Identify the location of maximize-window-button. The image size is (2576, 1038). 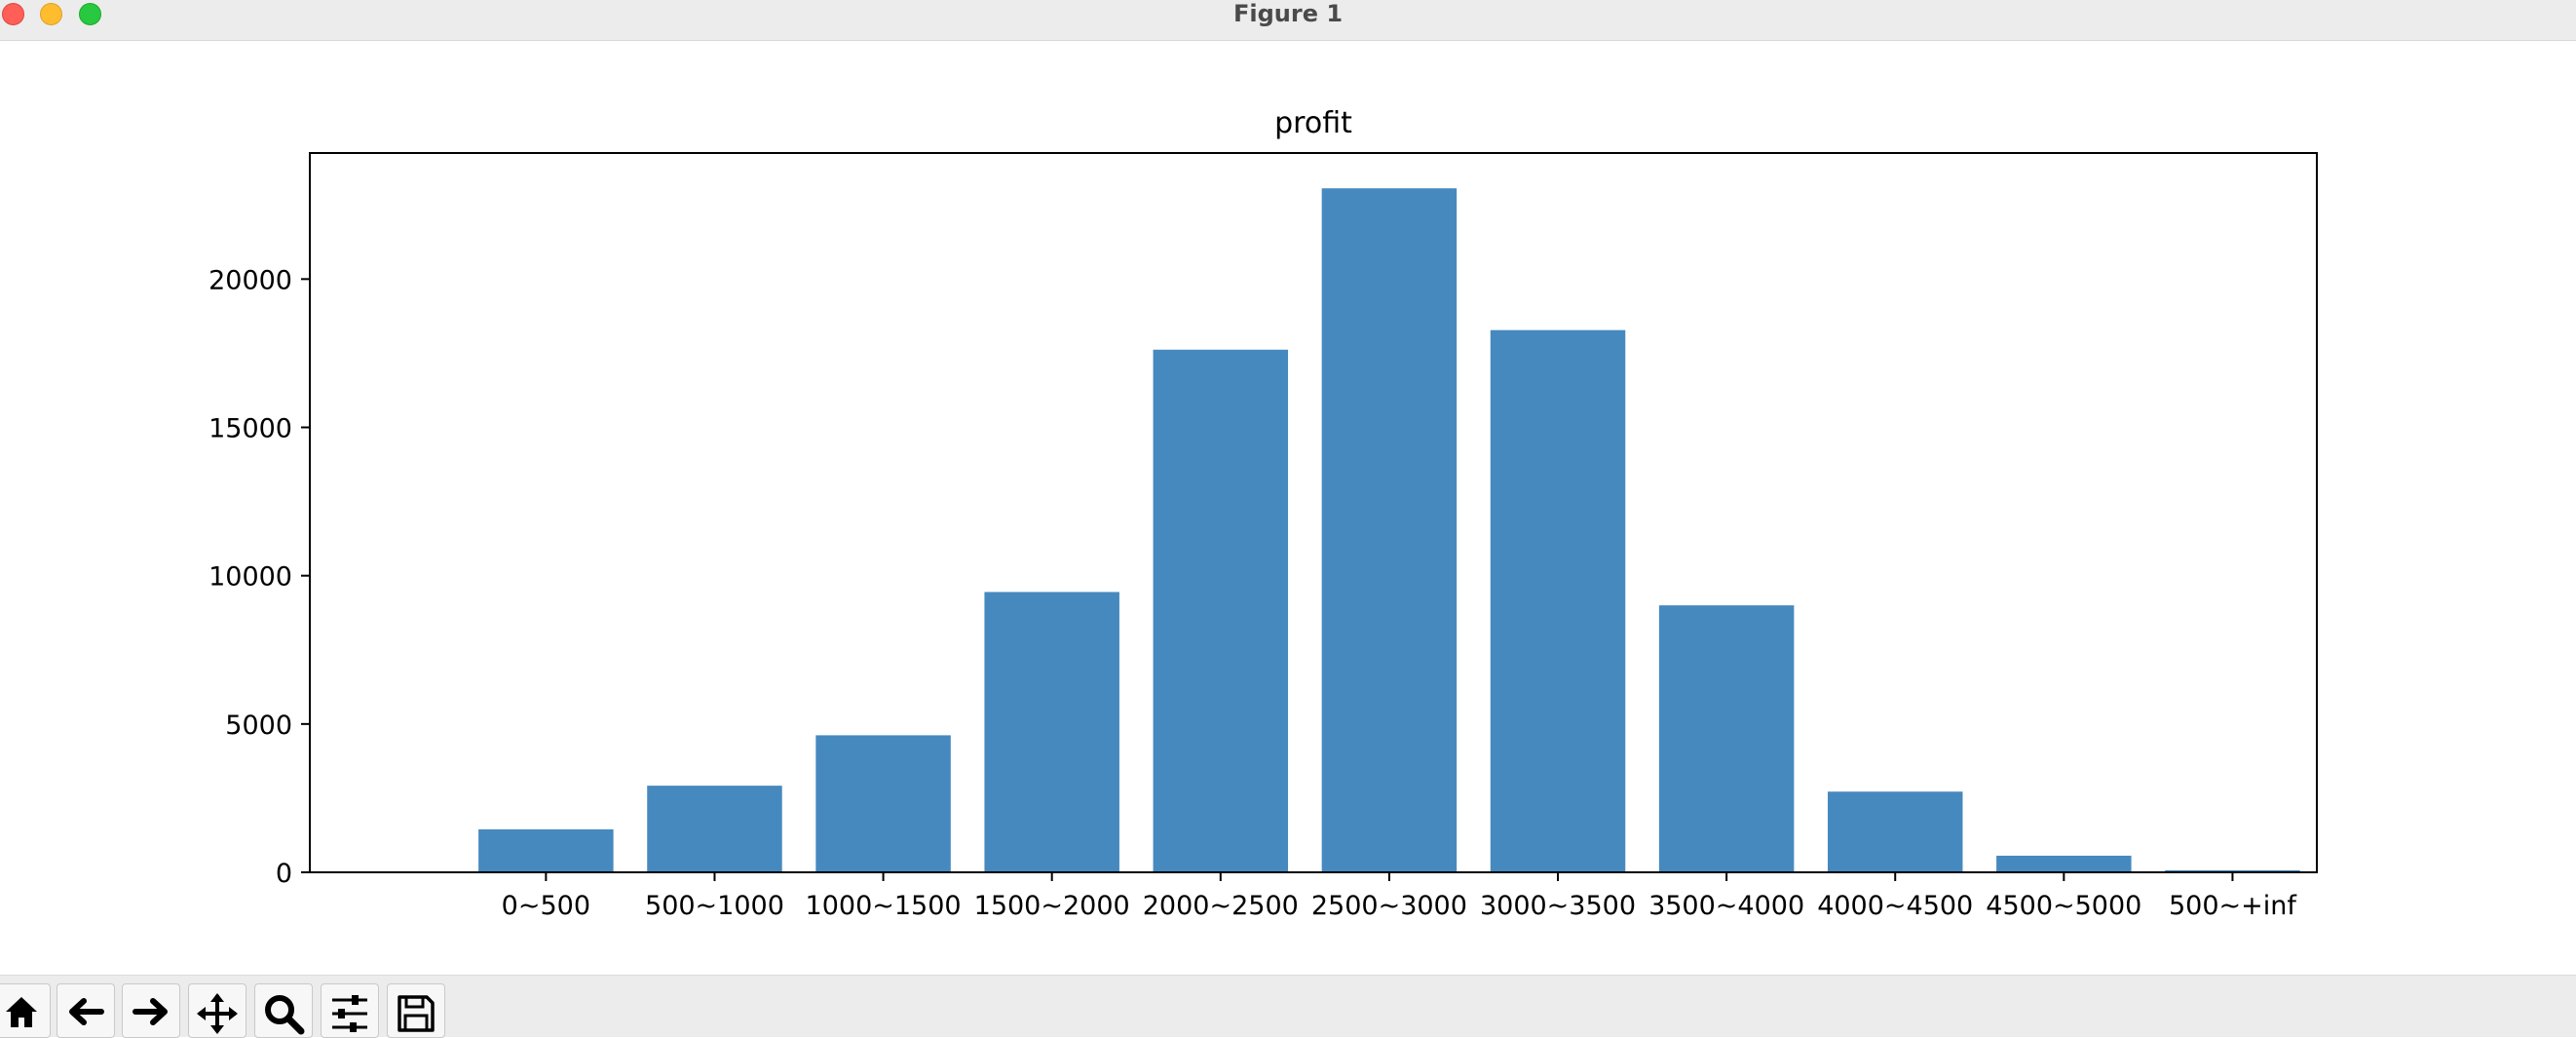
(90, 14).